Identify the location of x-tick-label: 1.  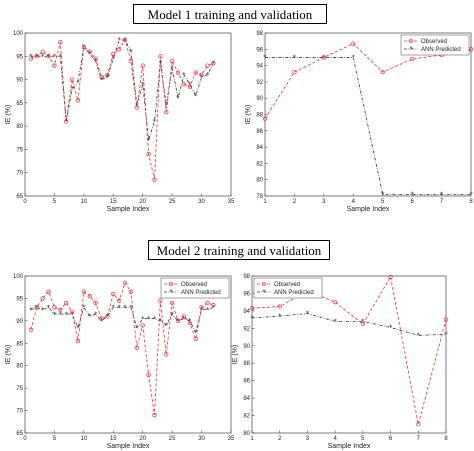
(252, 439).